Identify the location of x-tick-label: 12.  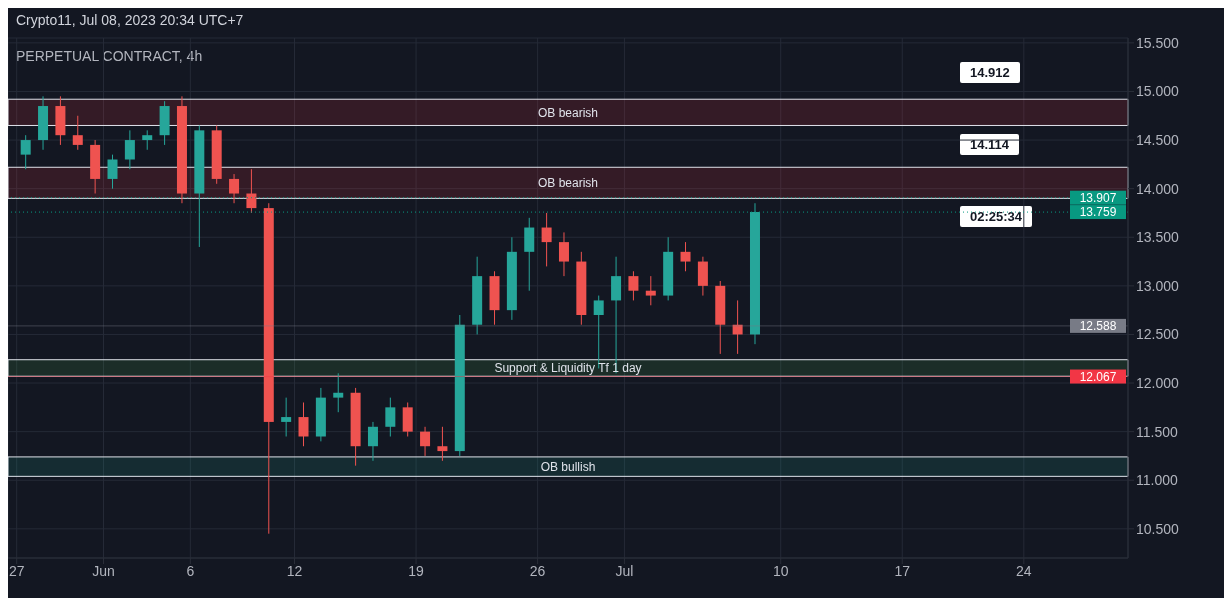
(294, 570).